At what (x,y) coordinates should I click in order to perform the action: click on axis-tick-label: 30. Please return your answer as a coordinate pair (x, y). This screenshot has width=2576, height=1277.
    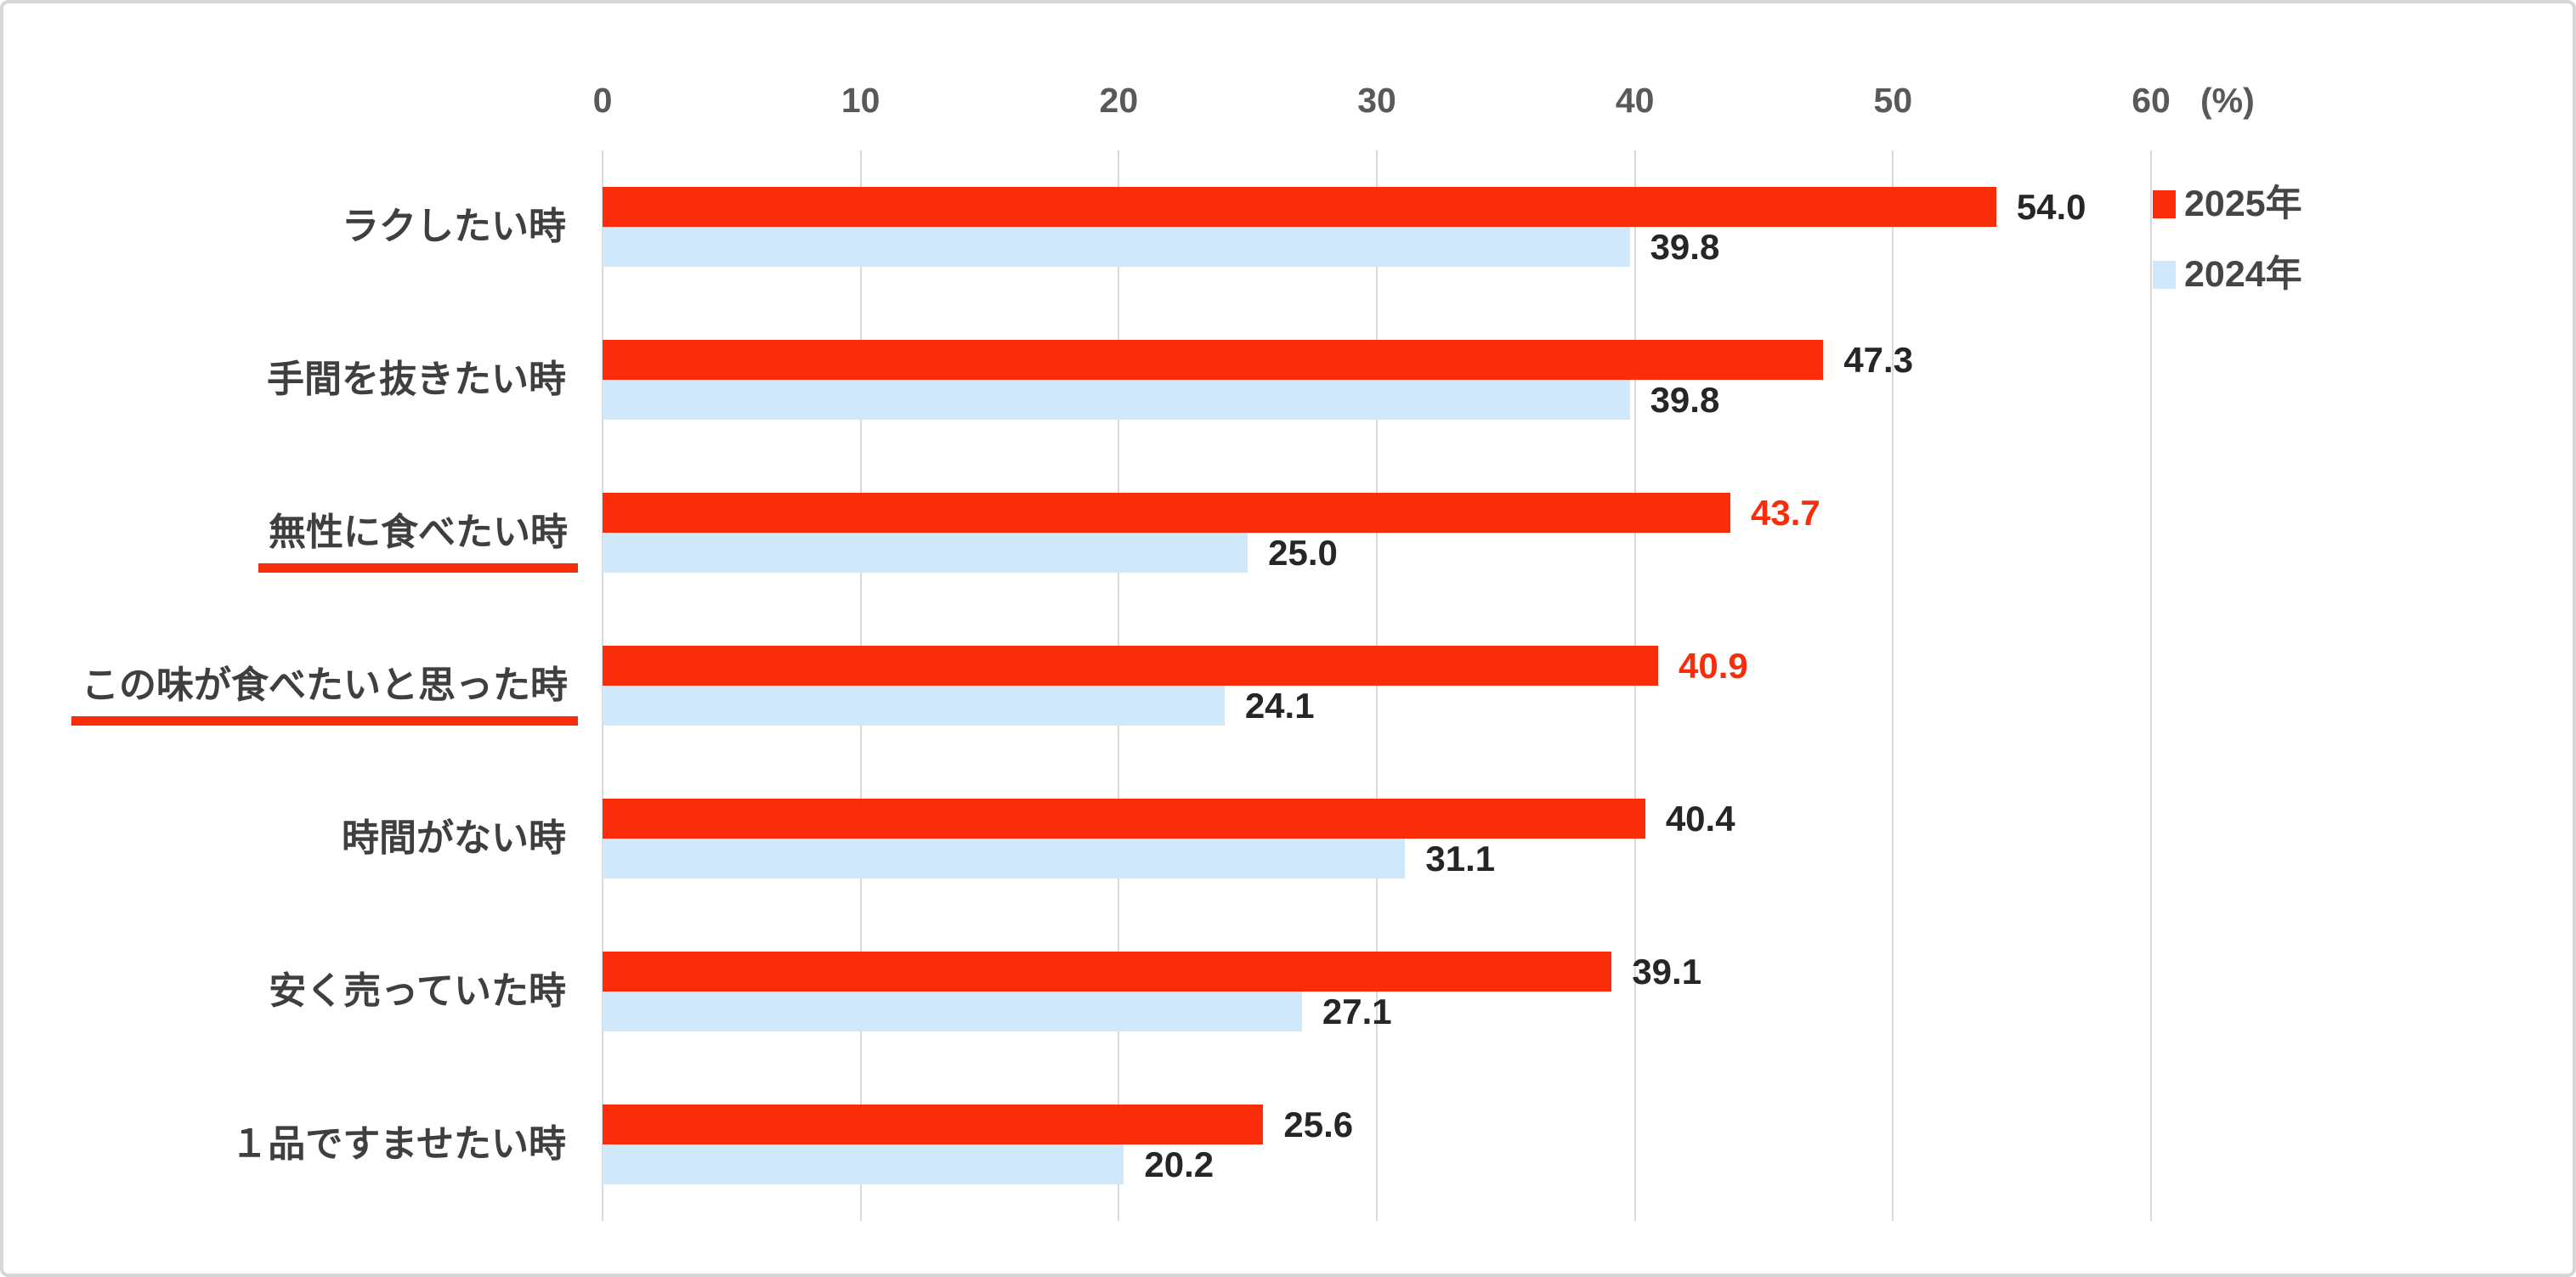
    Looking at the image, I should click on (1376, 100).